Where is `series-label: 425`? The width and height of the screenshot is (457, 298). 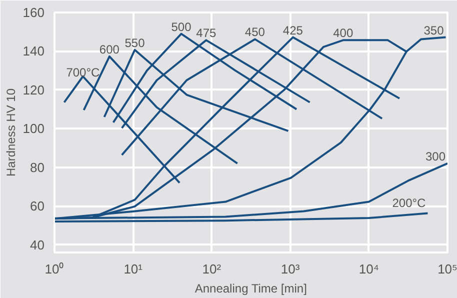
series-label: 425 is located at coordinates (293, 30).